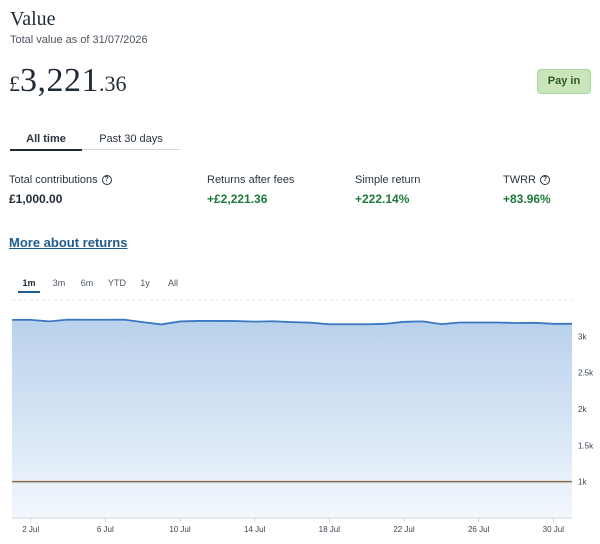  What do you see at coordinates (36, 199) in the screenshot?
I see `stat-value: £1,000.00` at bounding box center [36, 199].